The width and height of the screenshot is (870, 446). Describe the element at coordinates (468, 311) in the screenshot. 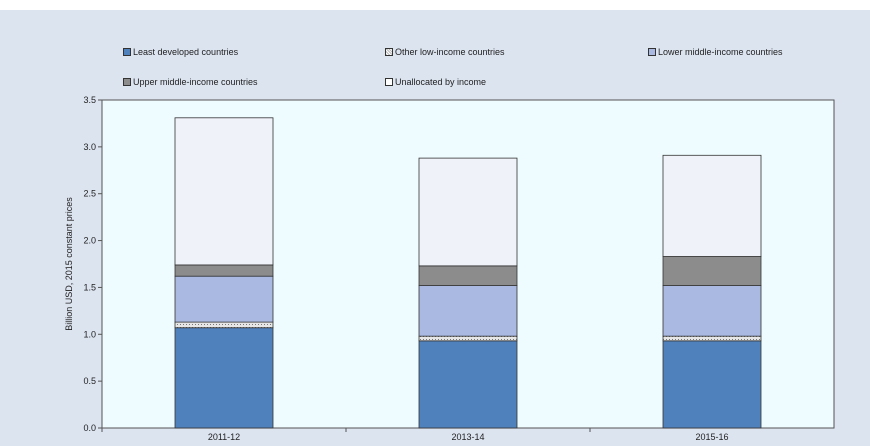

I see `bar-segment-2013-14-s2` at that location.